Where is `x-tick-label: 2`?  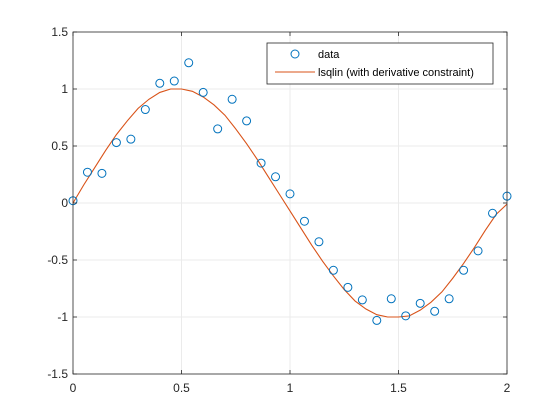
x-tick-label: 2 is located at coordinates (507, 388).